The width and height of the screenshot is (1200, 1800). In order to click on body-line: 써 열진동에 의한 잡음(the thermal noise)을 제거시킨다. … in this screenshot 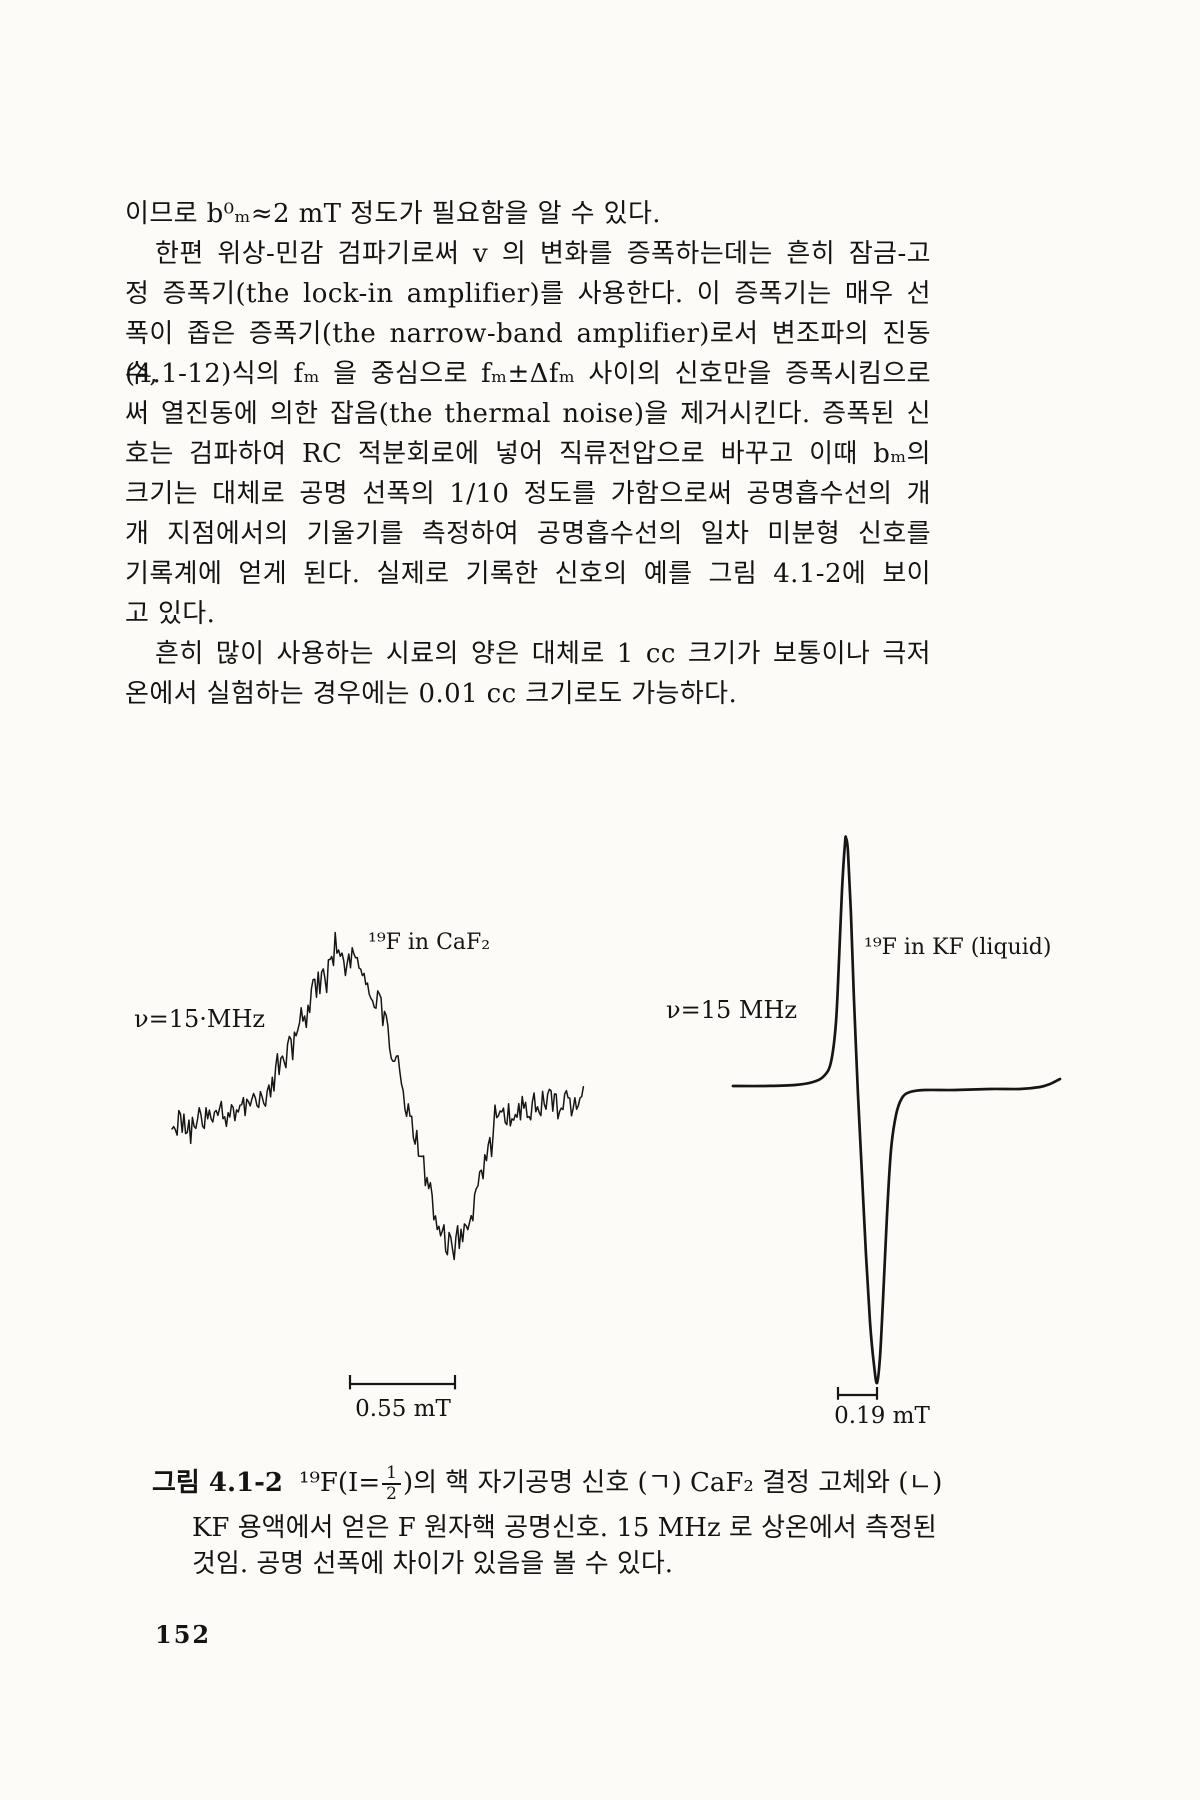, I will do `click(528, 414)`.